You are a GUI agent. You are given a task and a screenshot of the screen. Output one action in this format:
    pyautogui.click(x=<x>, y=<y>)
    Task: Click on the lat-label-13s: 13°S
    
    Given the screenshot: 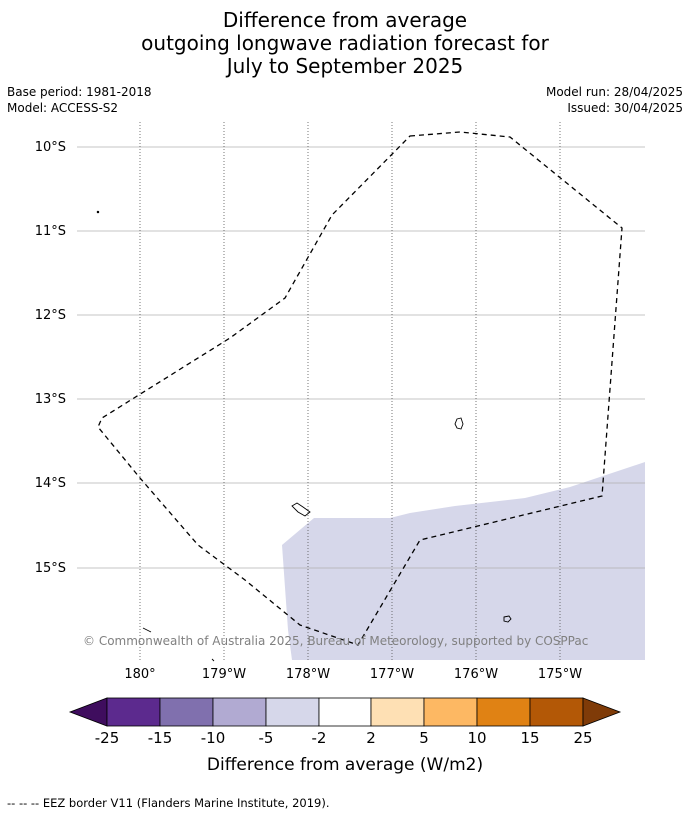 What is the action you would take?
    pyautogui.click(x=50, y=399)
    